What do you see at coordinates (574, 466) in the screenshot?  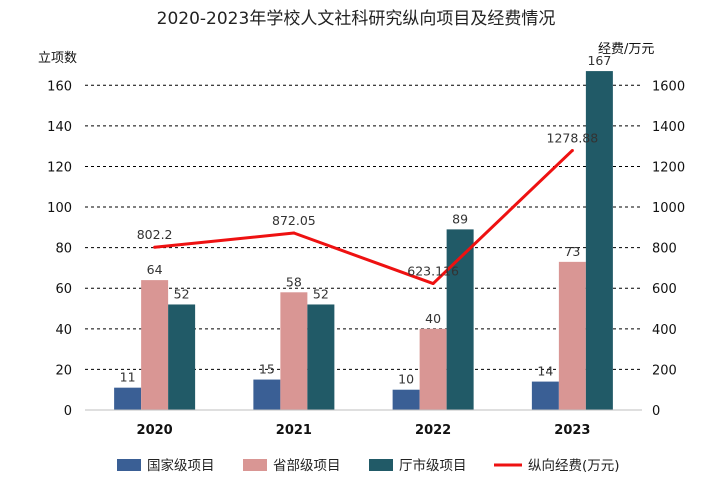 I see `legend-label: 纵向经费(万元)` at bounding box center [574, 466].